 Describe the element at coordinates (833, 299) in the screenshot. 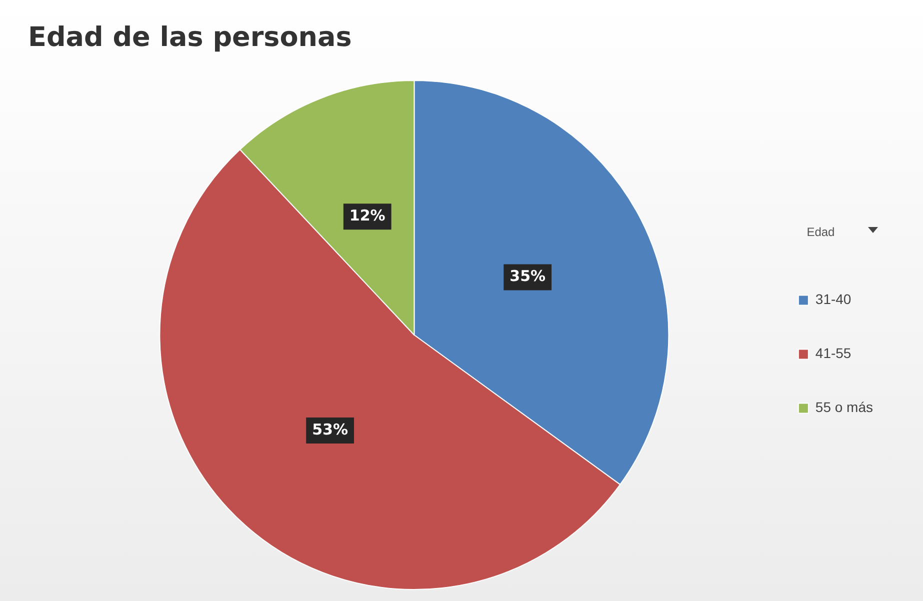

I see `legend-label: 31-40` at that location.